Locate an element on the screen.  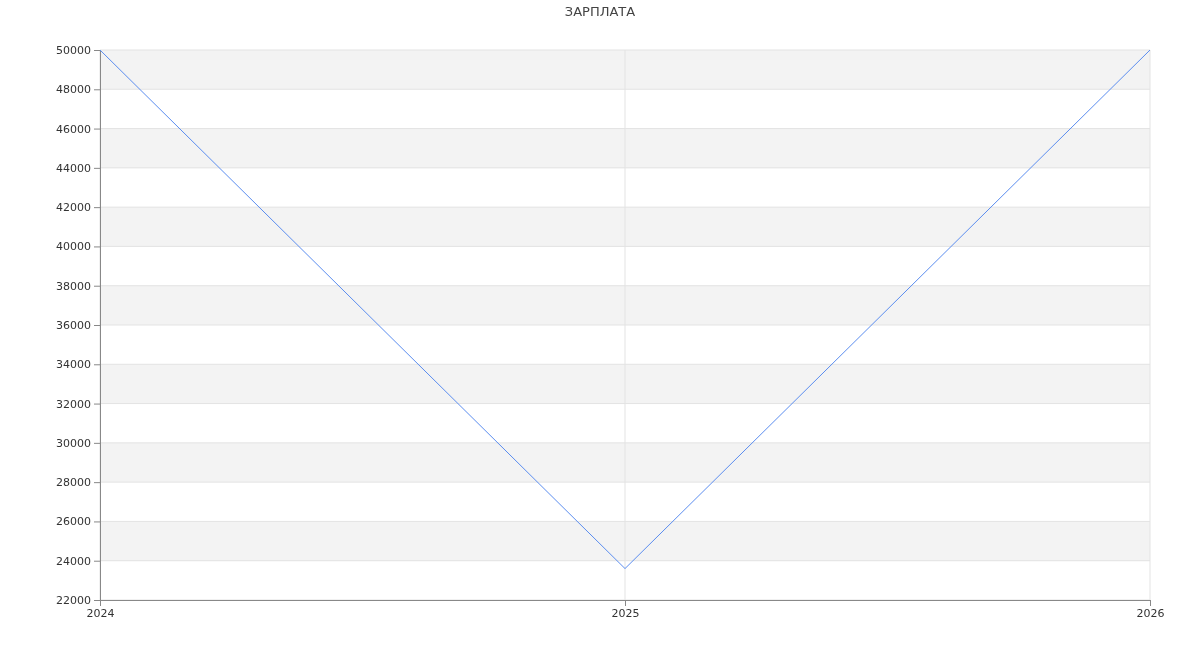
y-tick-label: 46000 is located at coordinates (73, 129).